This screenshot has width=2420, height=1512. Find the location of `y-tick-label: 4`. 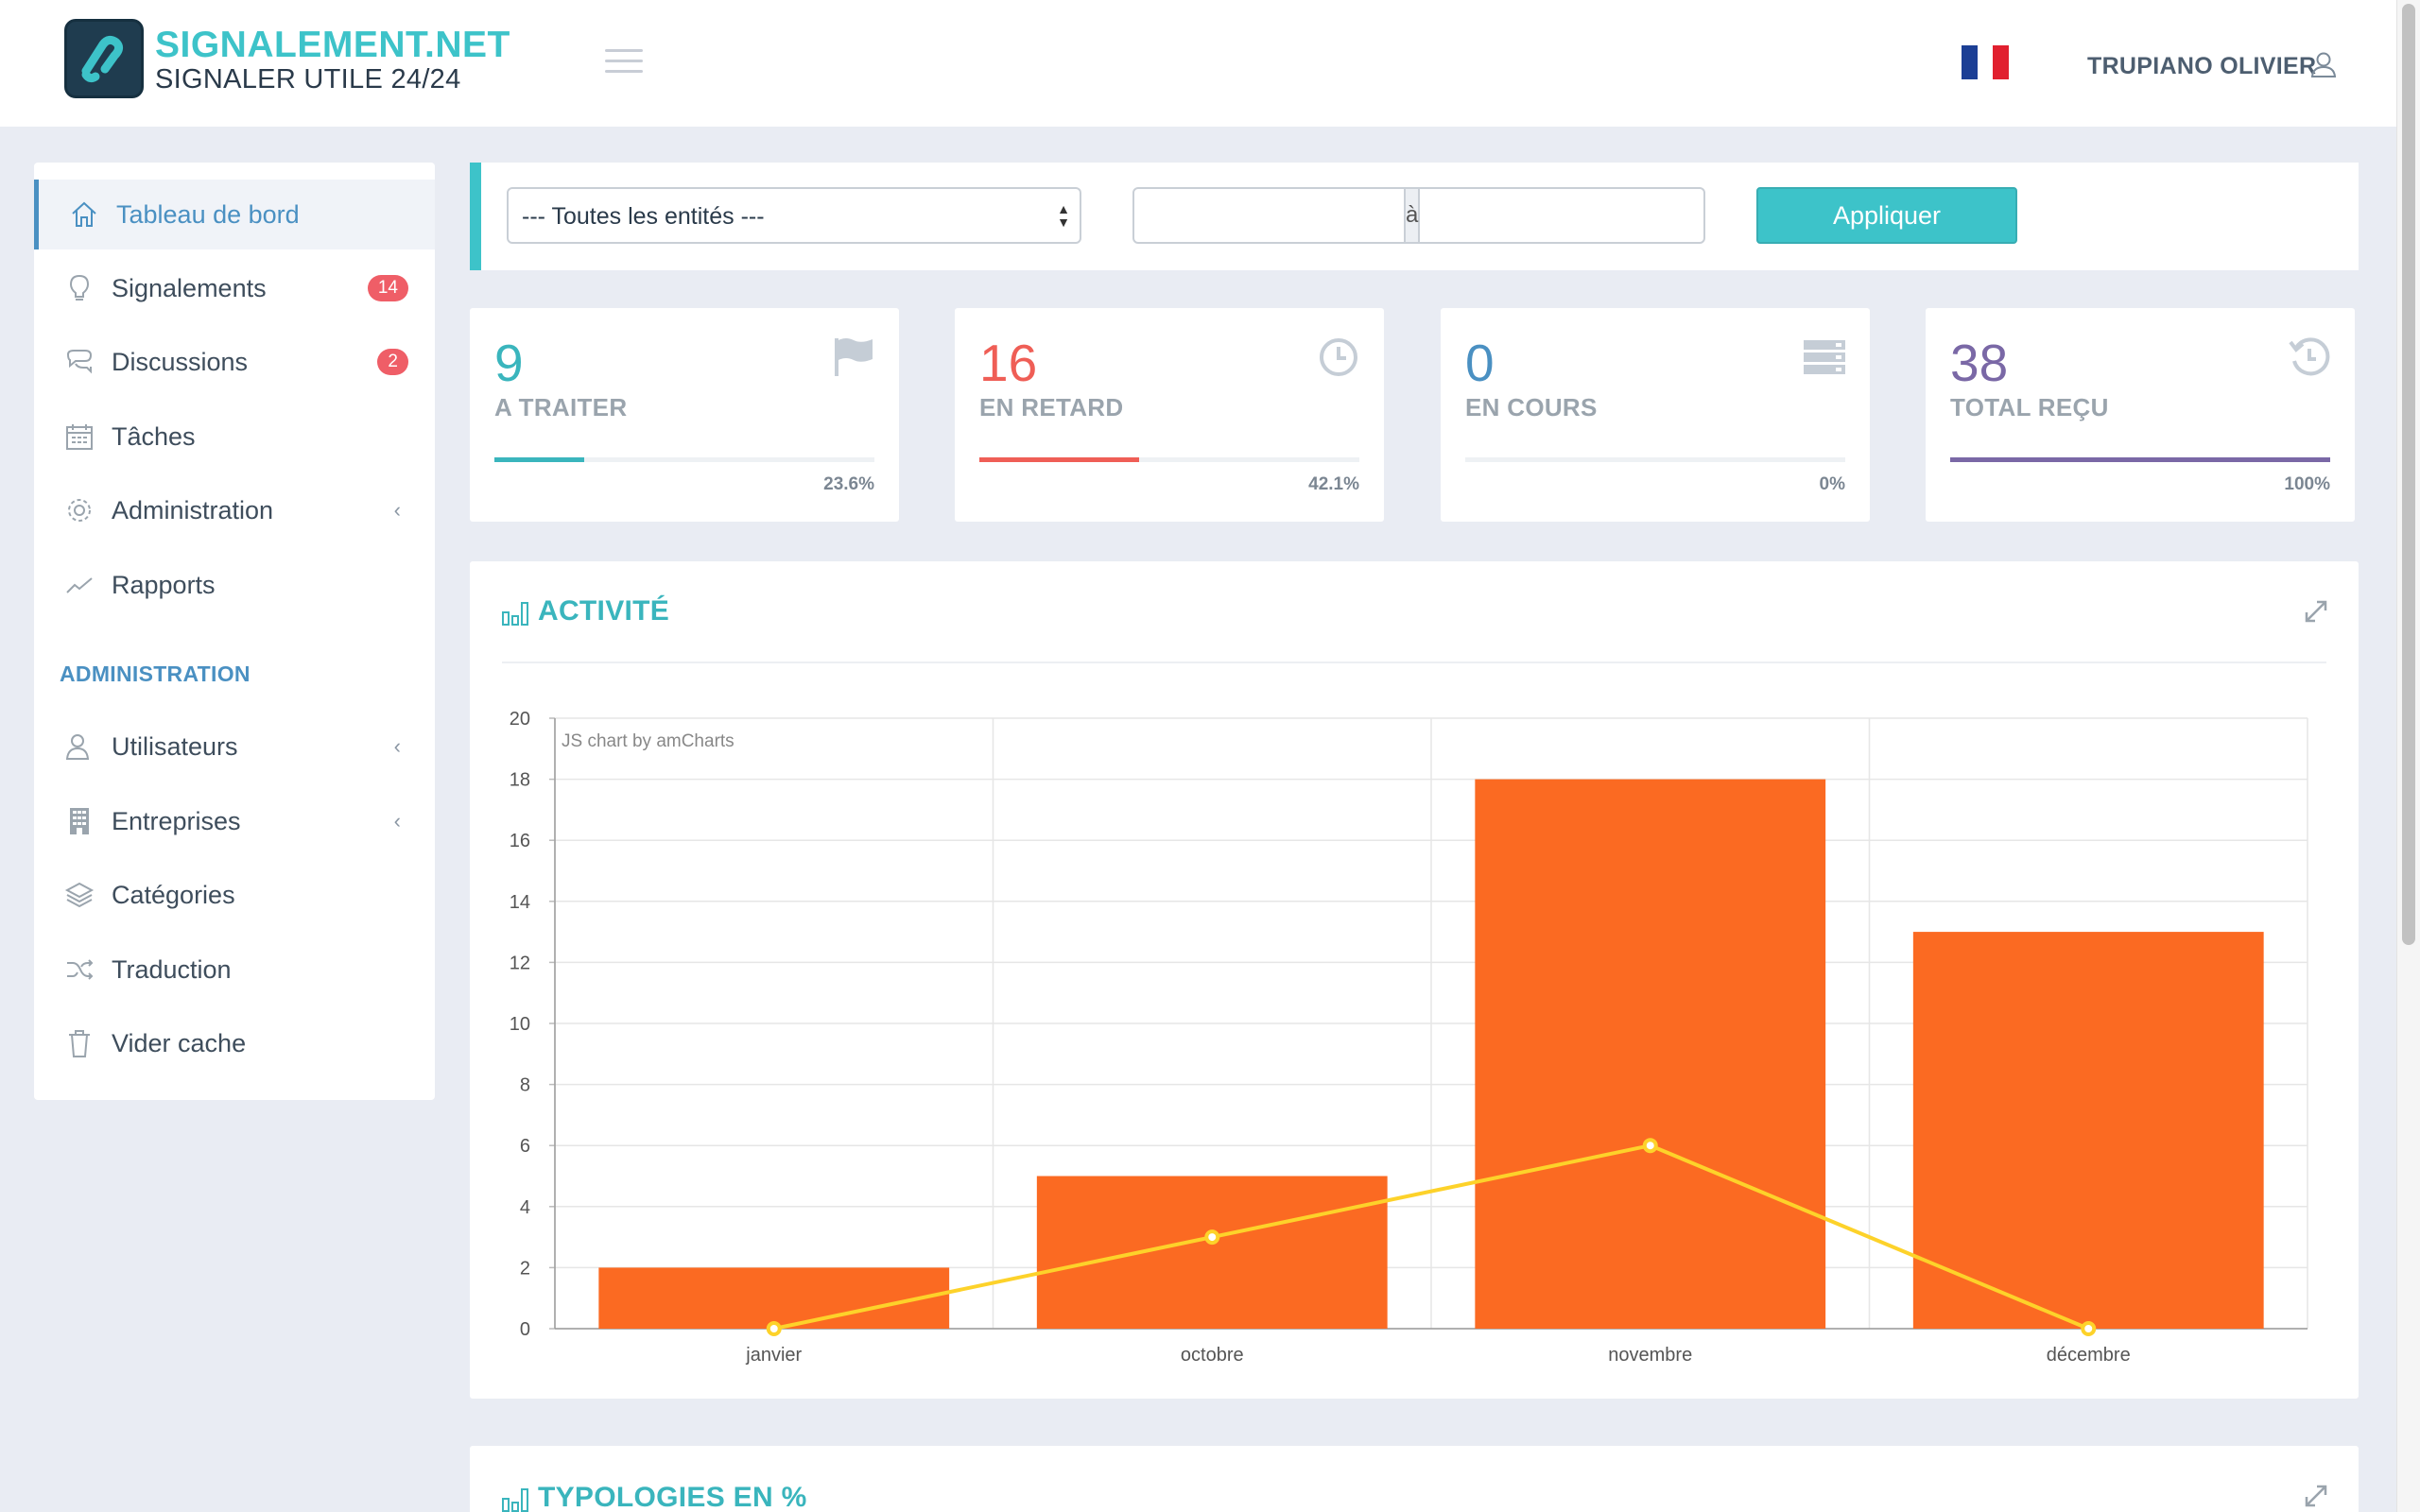

y-tick-label: 4 is located at coordinates (525, 1207).